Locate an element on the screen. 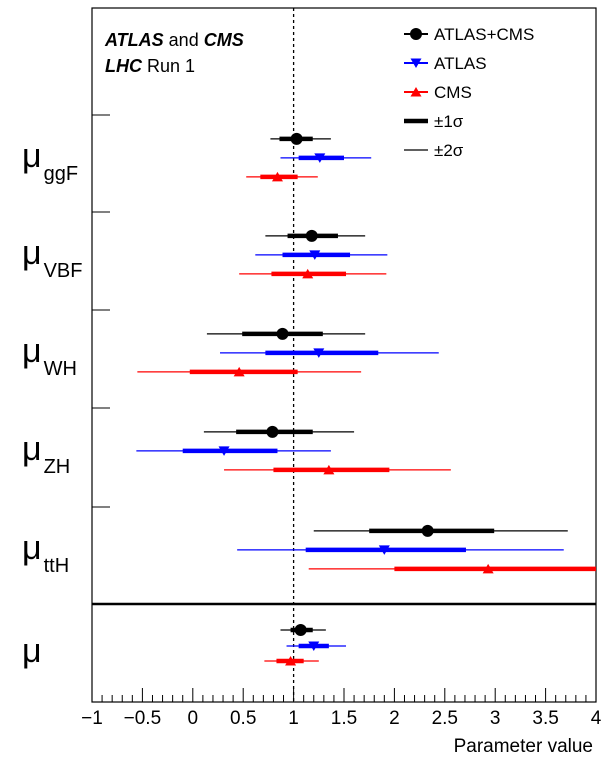 The width and height of the screenshot is (616, 767). legend-label: CMS is located at coordinates (453, 92).